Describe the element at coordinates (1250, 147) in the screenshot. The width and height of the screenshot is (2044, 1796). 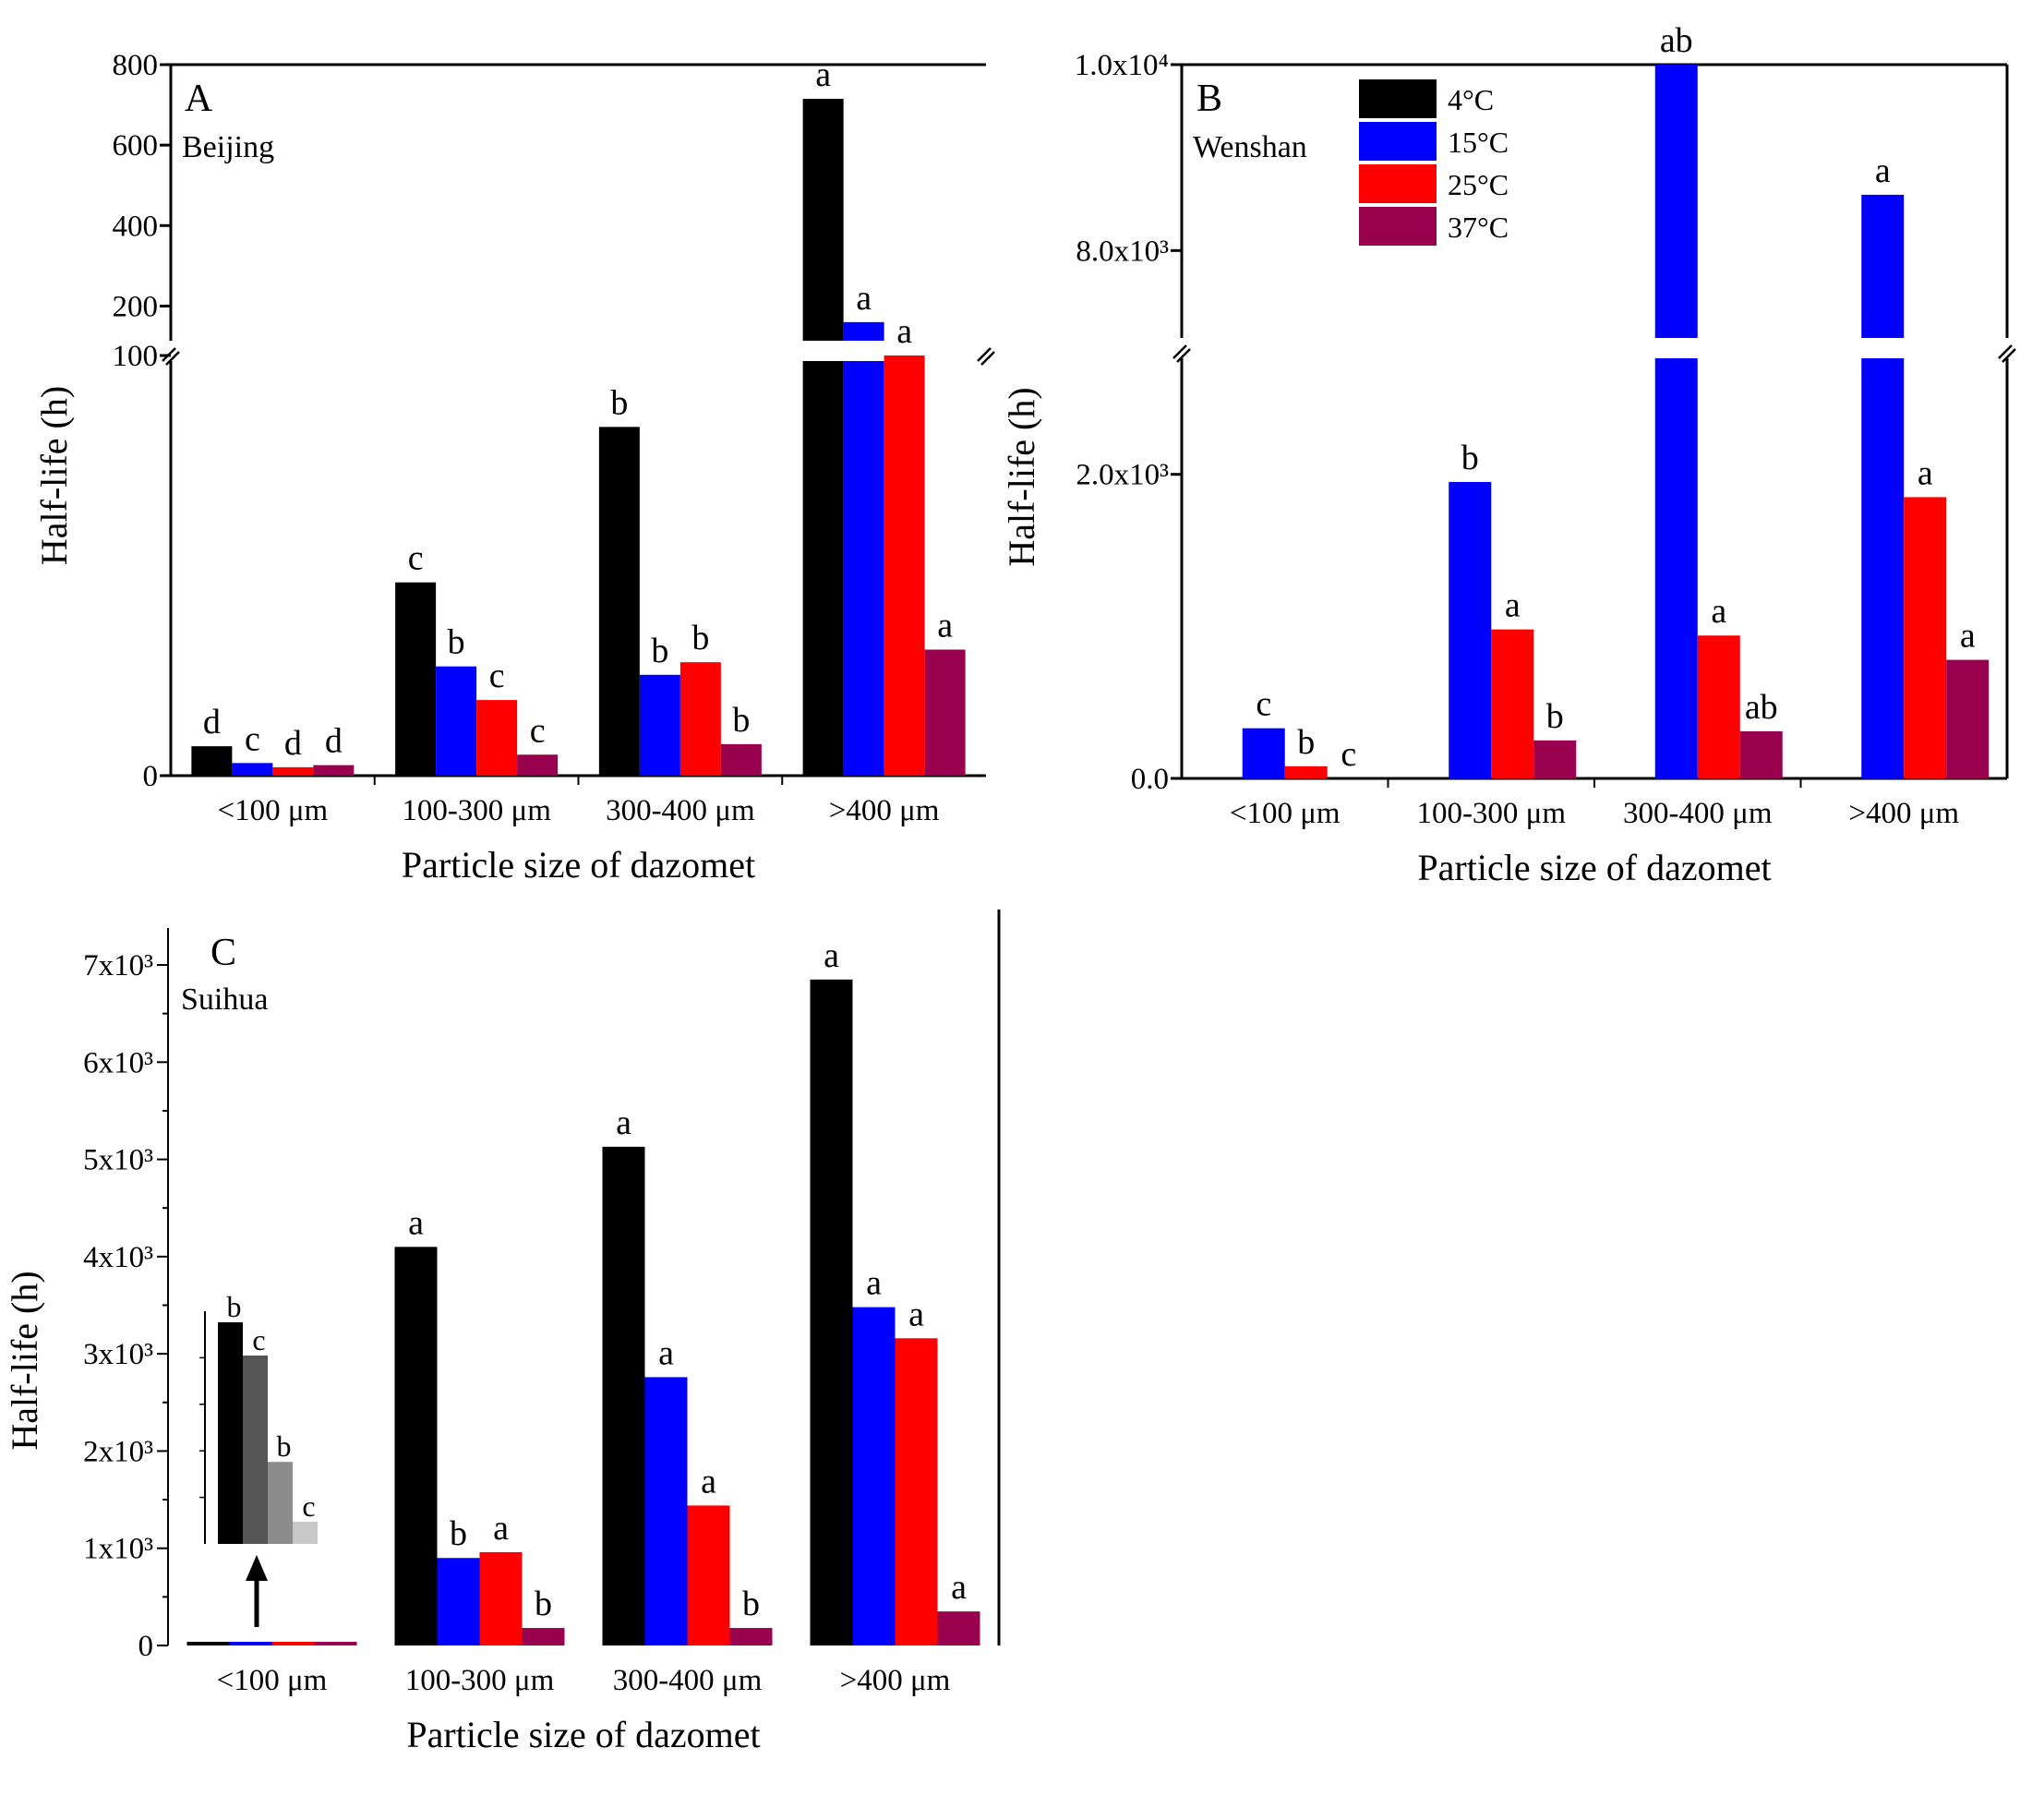
I see `site-label: Wenshan` at that location.